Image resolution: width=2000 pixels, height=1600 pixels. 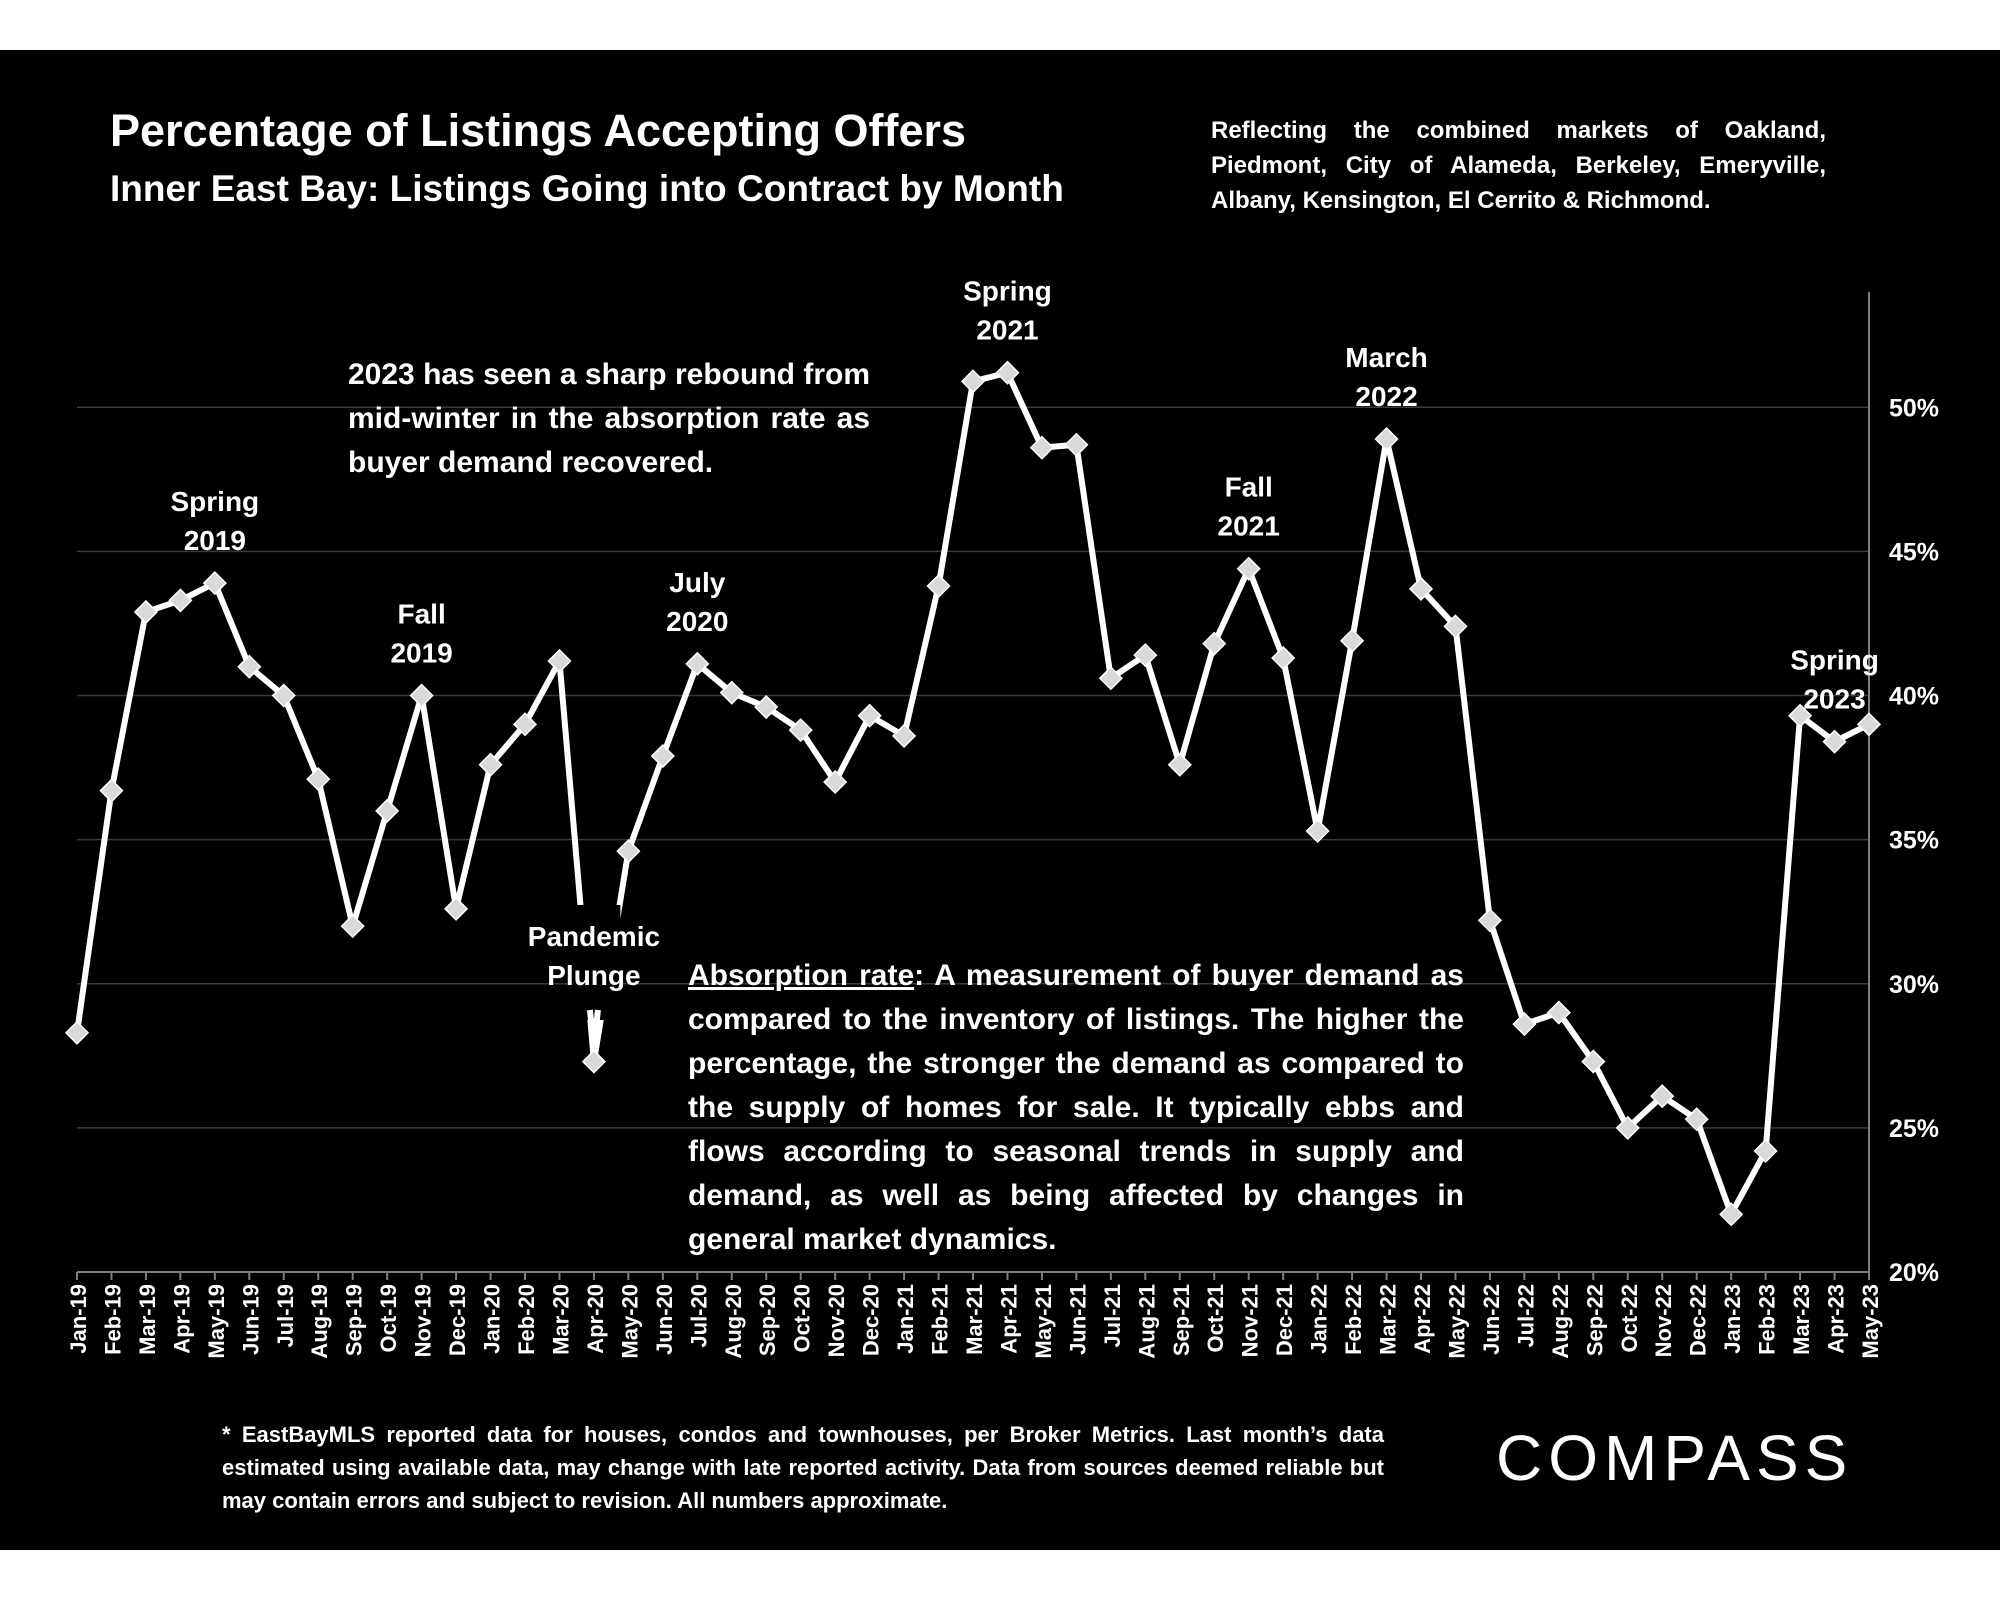 What do you see at coordinates (1560, 1321) in the screenshot?
I see `x-tick-label: Aug-22` at bounding box center [1560, 1321].